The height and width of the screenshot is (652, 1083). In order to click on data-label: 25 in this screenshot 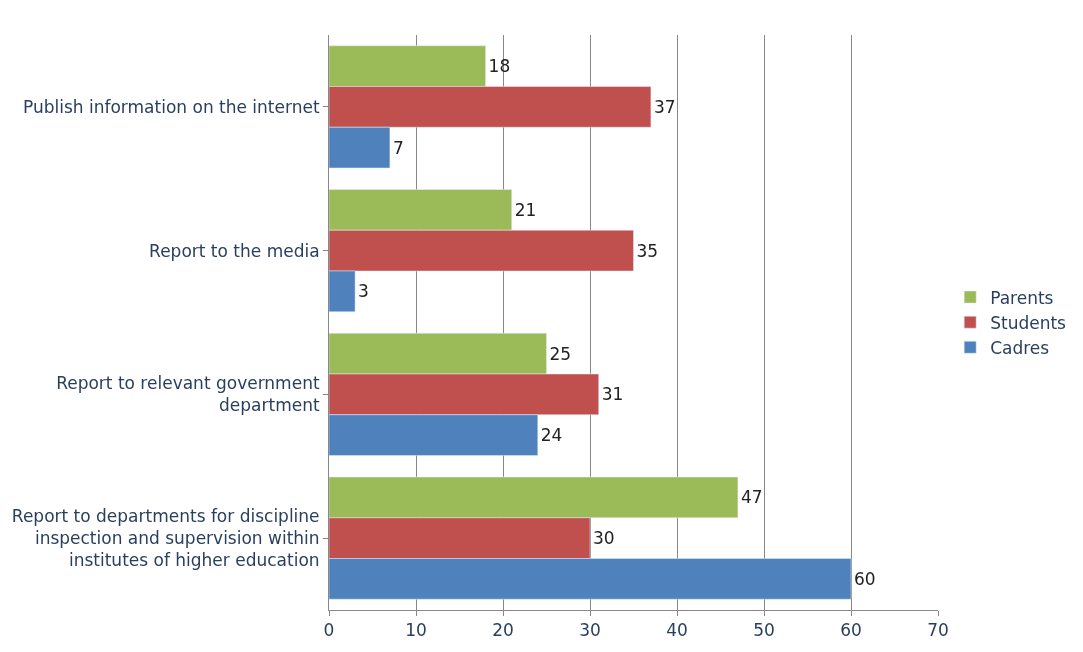, I will do `click(560, 353)`.